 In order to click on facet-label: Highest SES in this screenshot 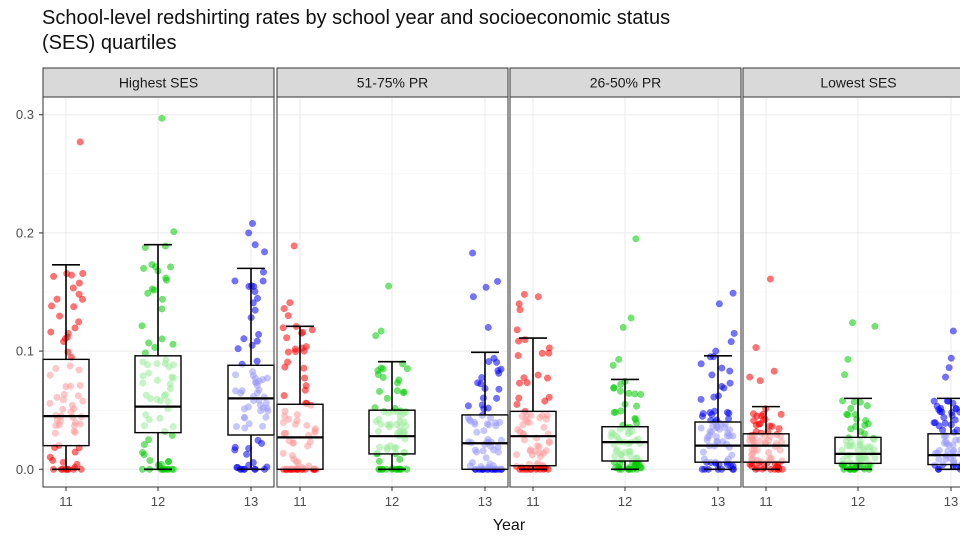, I will do `click(158, 83)`.